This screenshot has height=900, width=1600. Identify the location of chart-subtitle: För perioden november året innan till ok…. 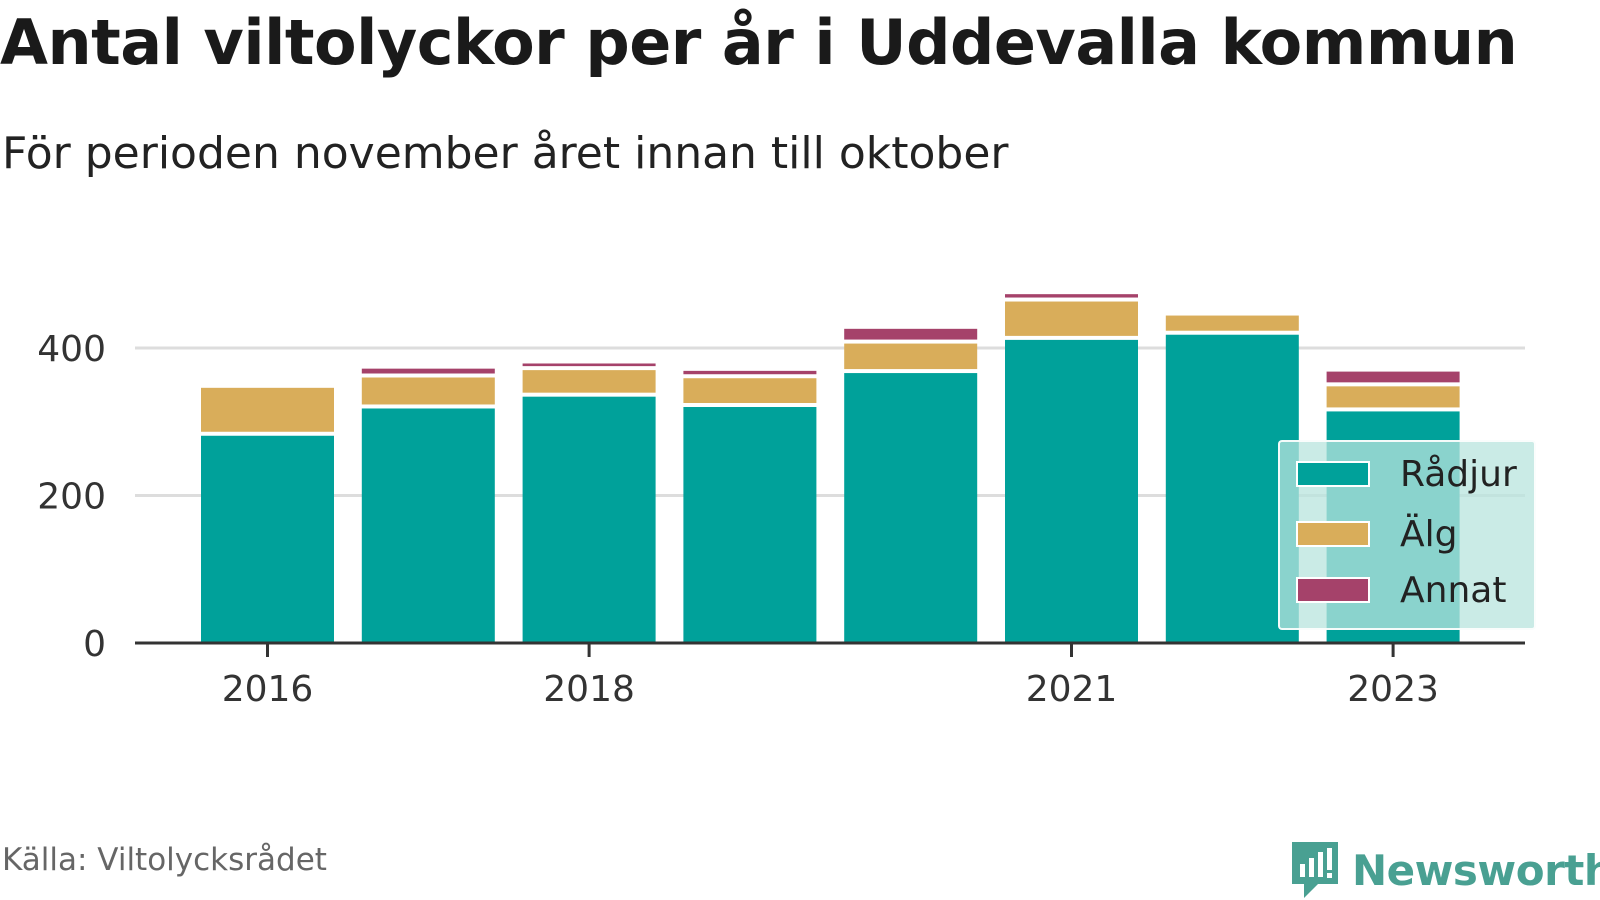
(505, 153).